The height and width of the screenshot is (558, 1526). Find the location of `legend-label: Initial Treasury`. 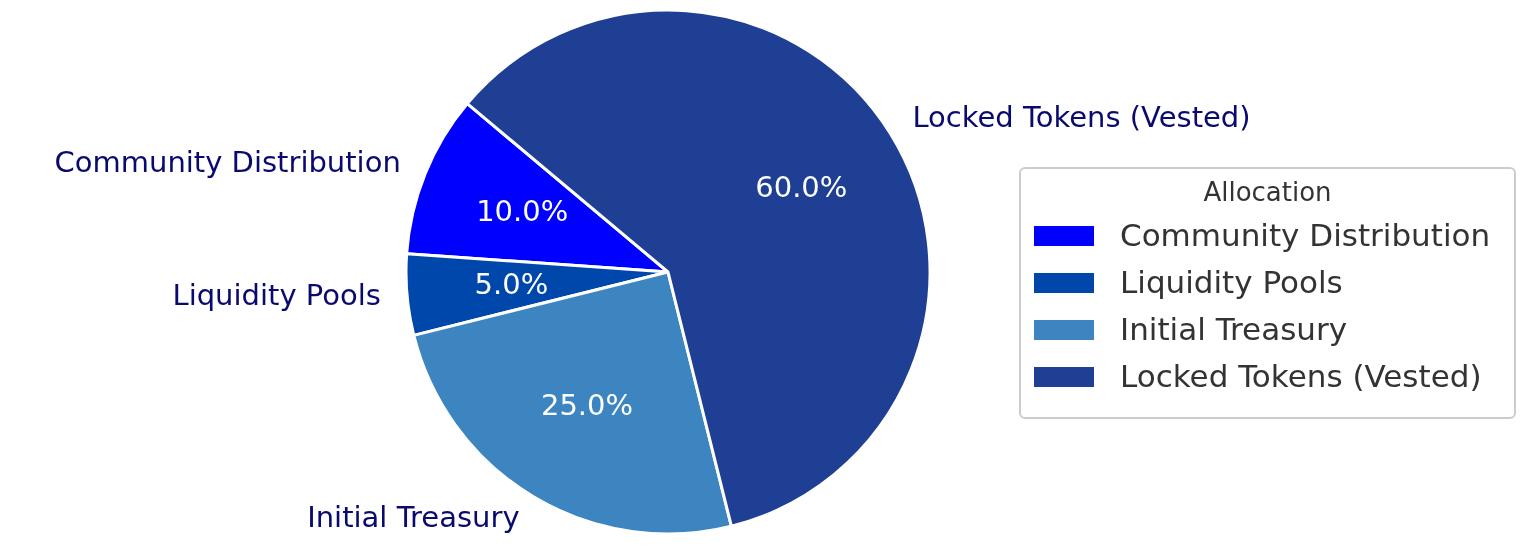

legend-label: Initial Treasury is located at coordinates (1234, 328).